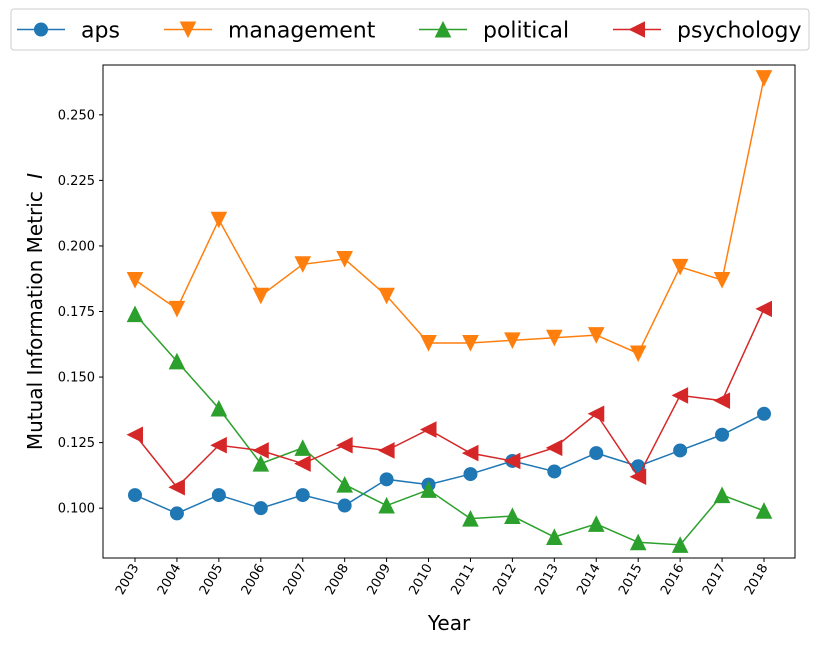 The height and width of the screenshot is (645, 819). I want to click on x-tick-label: 2007, so click(296, 580).